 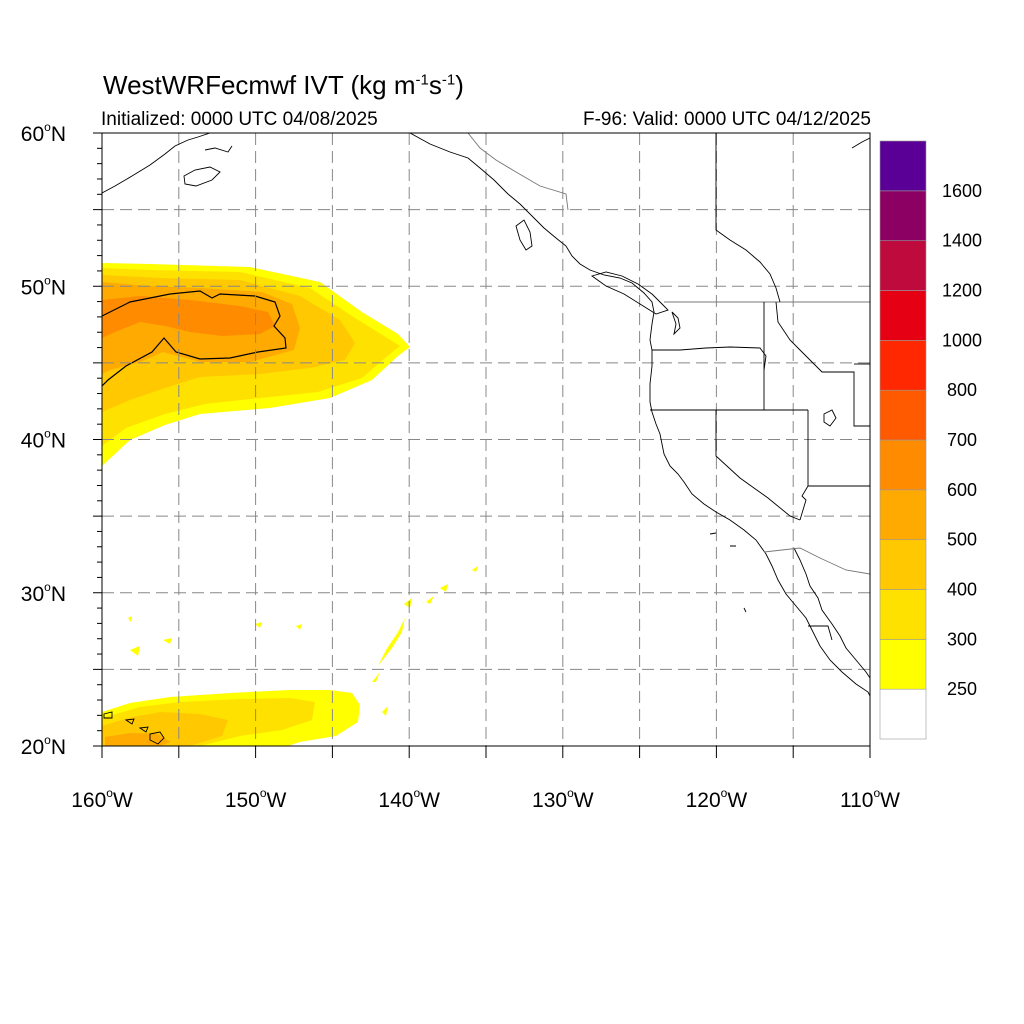 I want to click on lat-tick-label: 50oN, so click(x=43, y=286).